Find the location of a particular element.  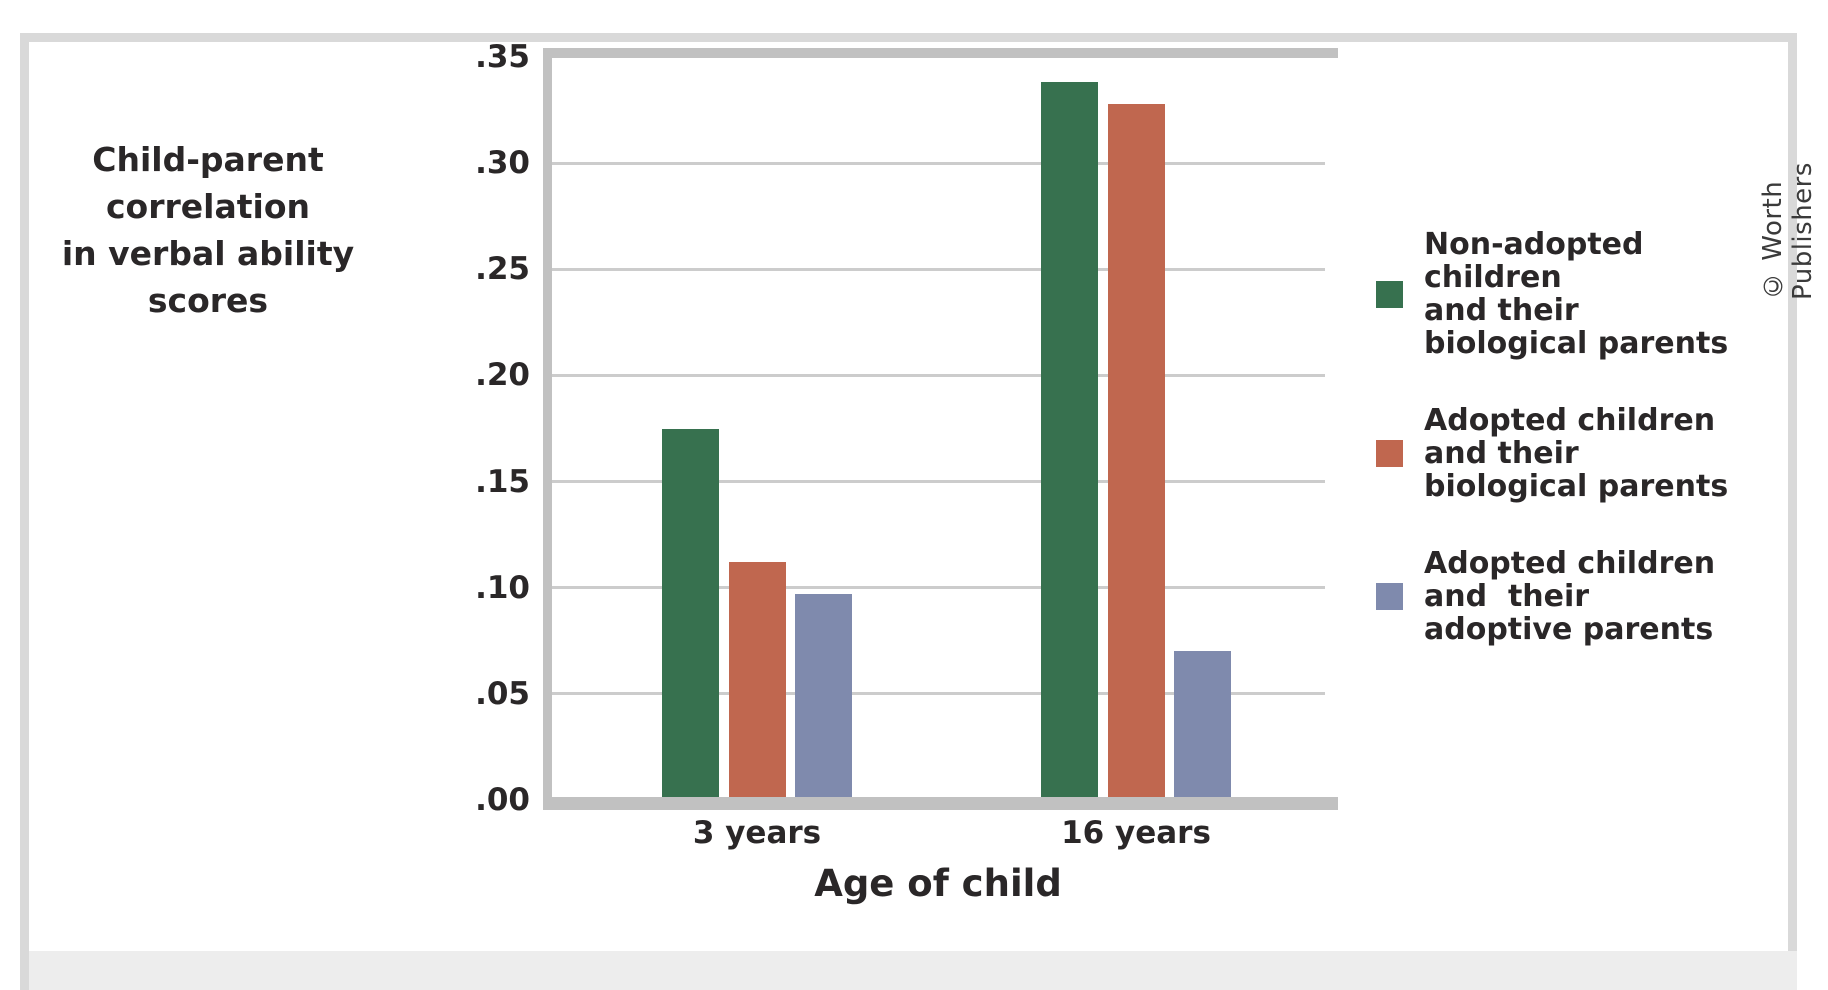

bar-series3-16-years is located at coordinates (1202, 725).